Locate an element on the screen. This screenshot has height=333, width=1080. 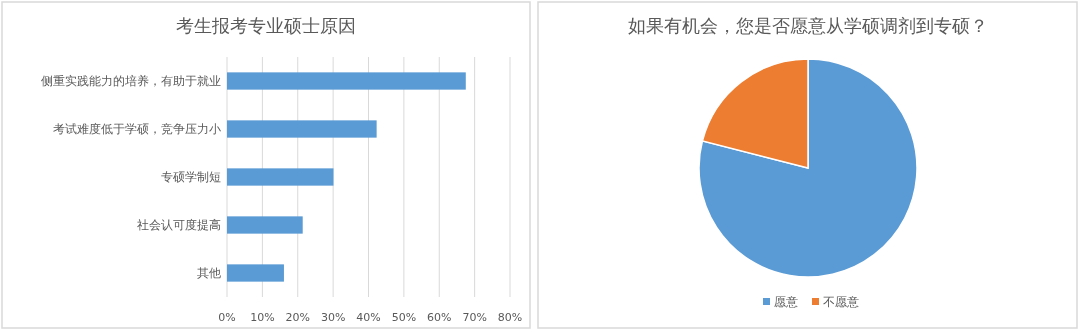
x-tick-label: 10% is located at coordinates (262, 317).